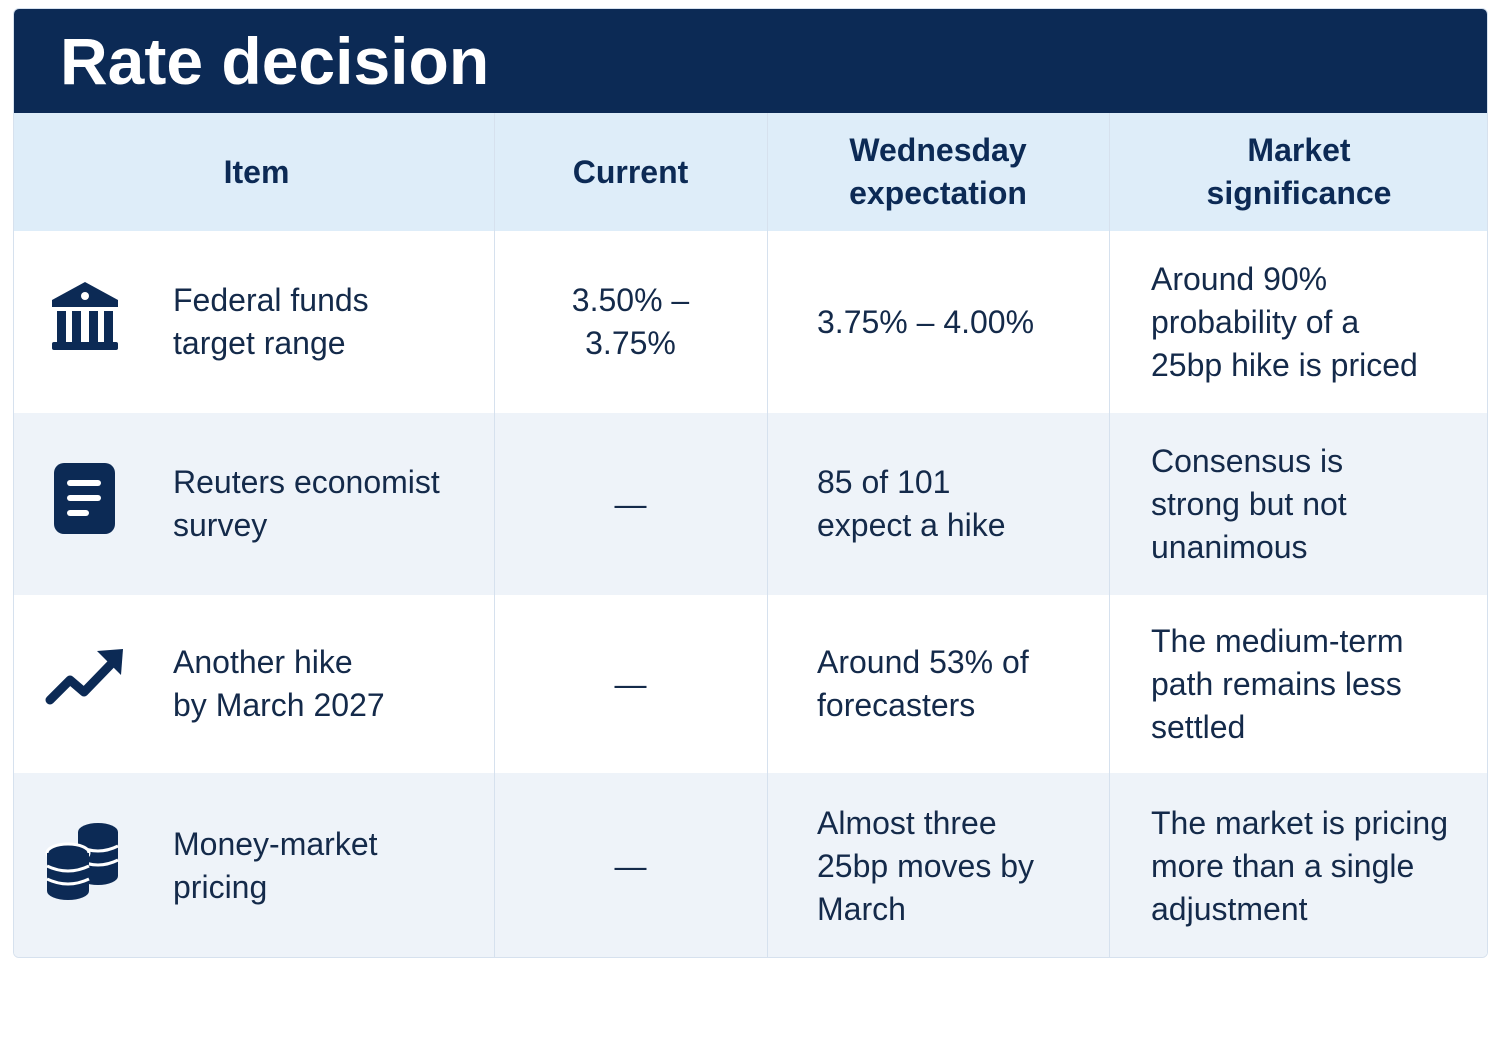 This screenshot has height=1043, width=1500. I want to click on text-line: The market is pricing, so click(1299, 822).